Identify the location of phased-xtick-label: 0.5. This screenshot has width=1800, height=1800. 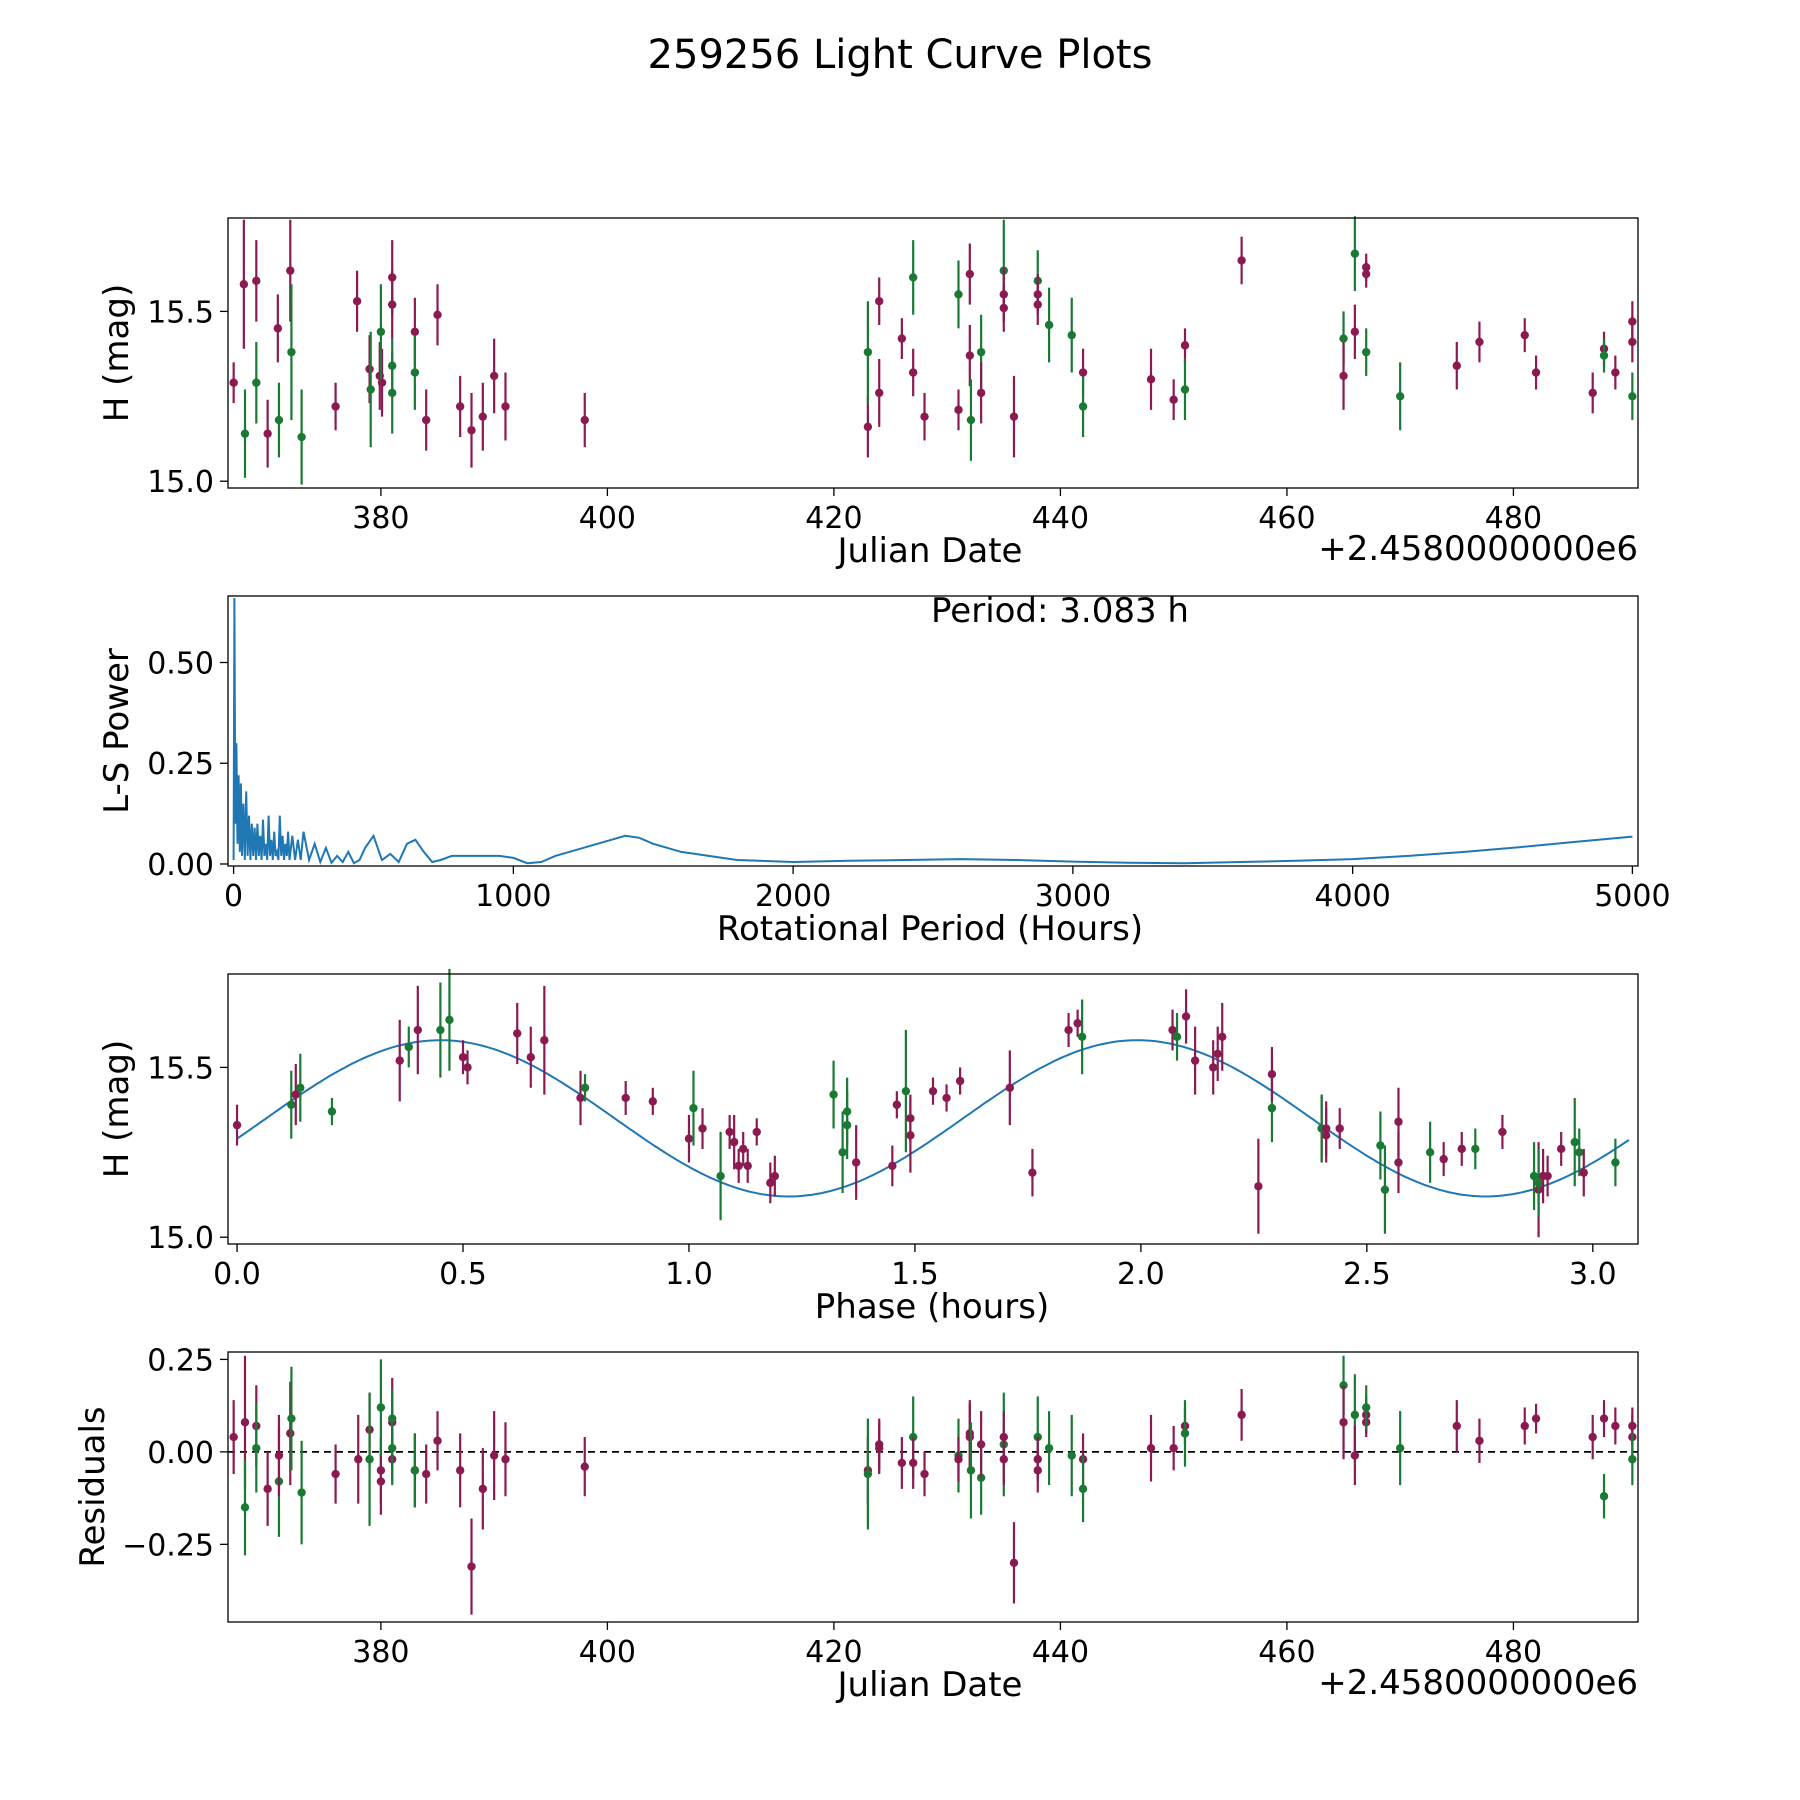
(463, 1274).